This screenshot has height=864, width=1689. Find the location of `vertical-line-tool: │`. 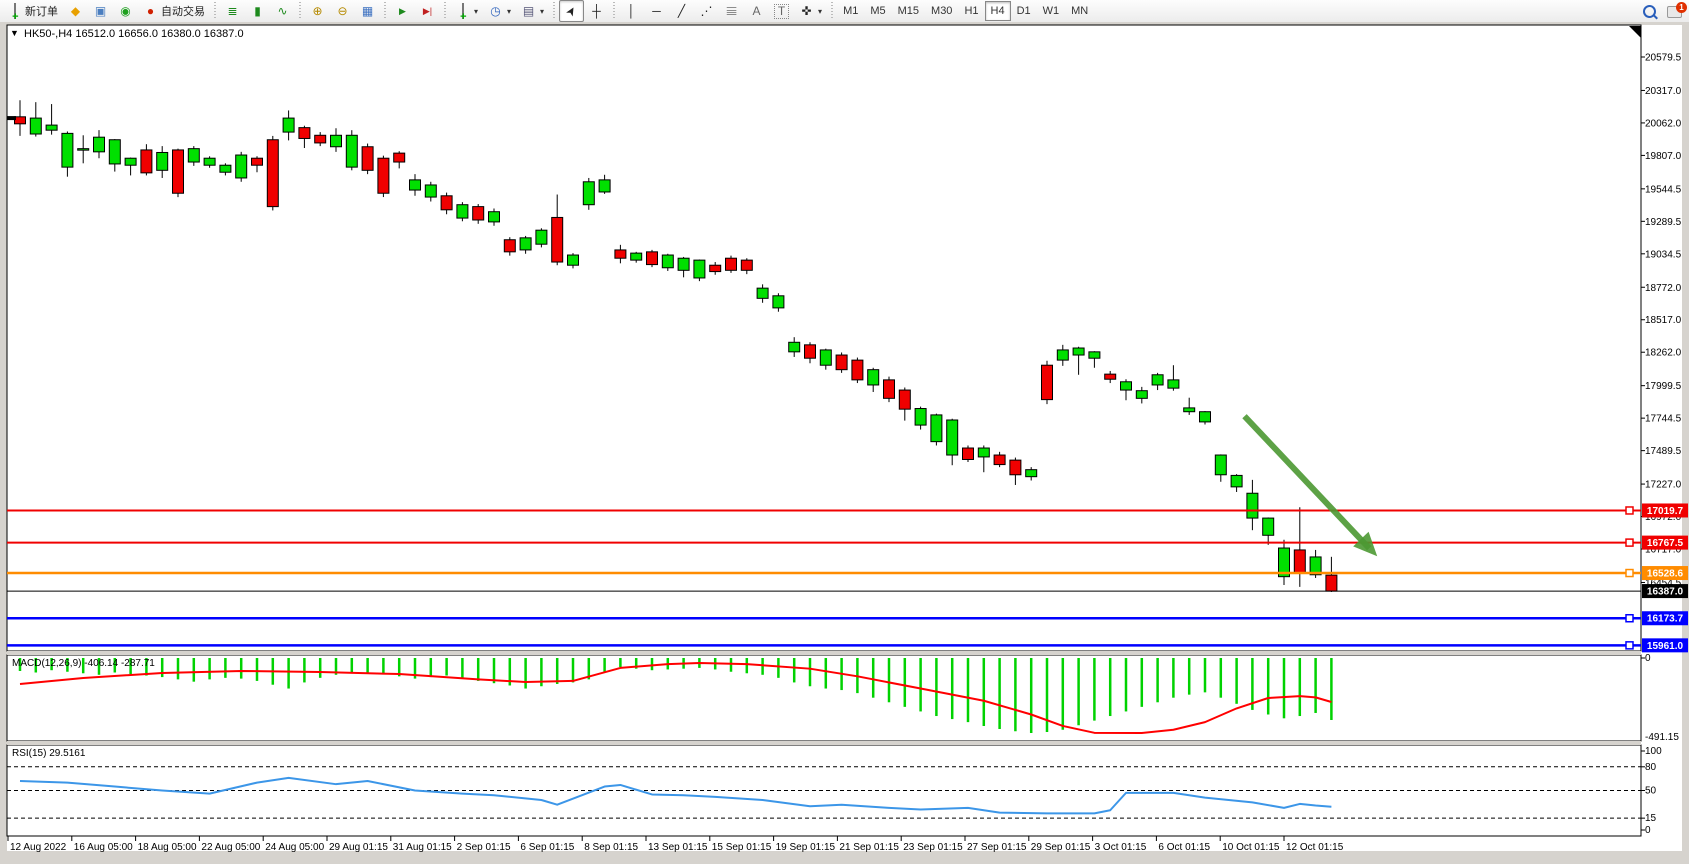

vertical-line-tool: │ is located at coordinates (631, 11).